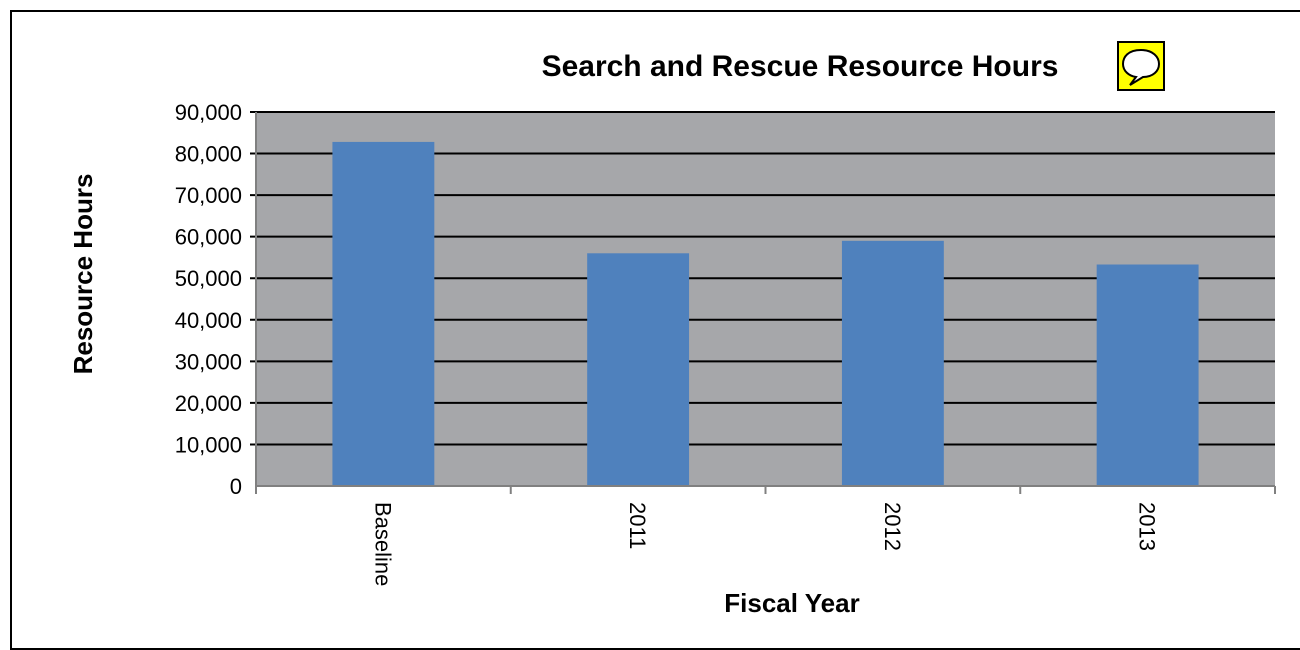 This screenshot has width=1300, height=650. Describe the element at coordinates (208, 320) in the screenshot. I see `y-tick-label: 40,000` at that location.